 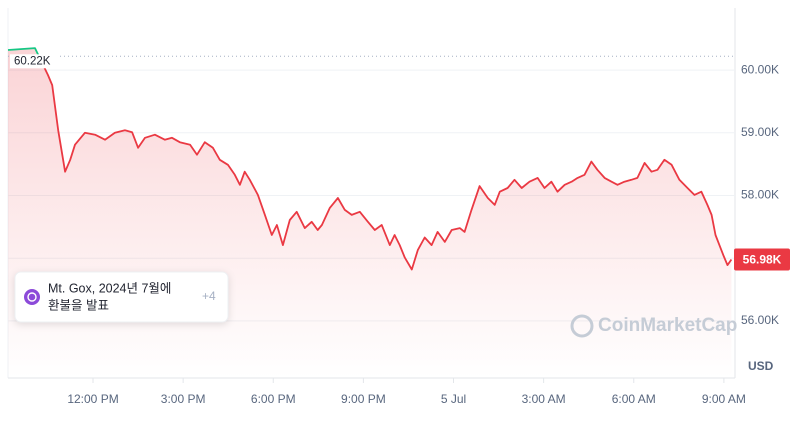 What do you see at coordinates (183, 399) in the screenshot?
I see `x-tick-label: 3:00 PM` at bounding box center [183, 399].